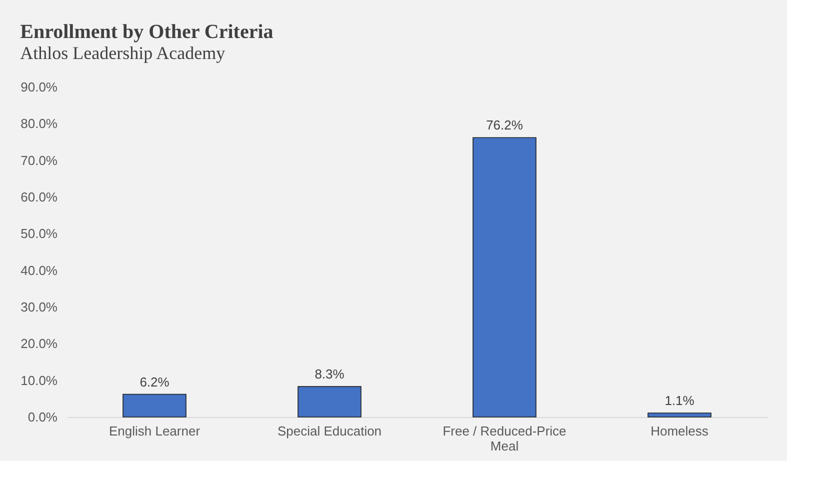 The image size is (823, 485). Describe the element at coordinates (39, 380) in the screenshot. I see `y-tick-label: 10.0%` at that location.